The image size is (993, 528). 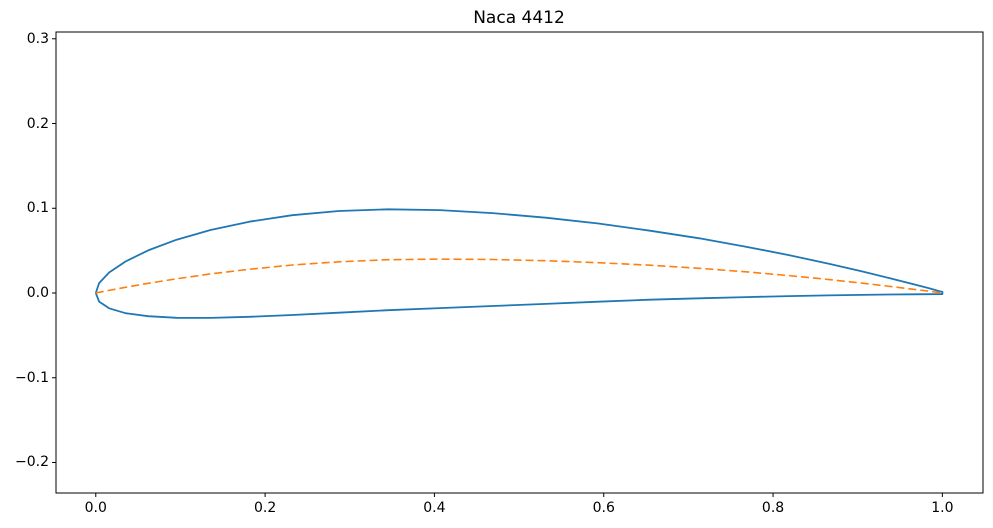 What do you see at coordinates (95, 508) in the screenshot?
I see `x-tick-label-0: 0.0` at bounding box center [95, 508].